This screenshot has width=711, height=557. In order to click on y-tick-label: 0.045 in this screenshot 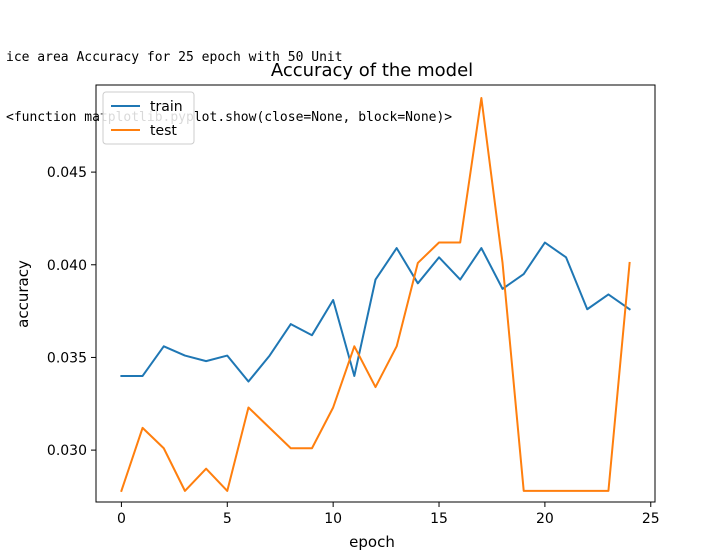, I will do `click(67, 173)`.